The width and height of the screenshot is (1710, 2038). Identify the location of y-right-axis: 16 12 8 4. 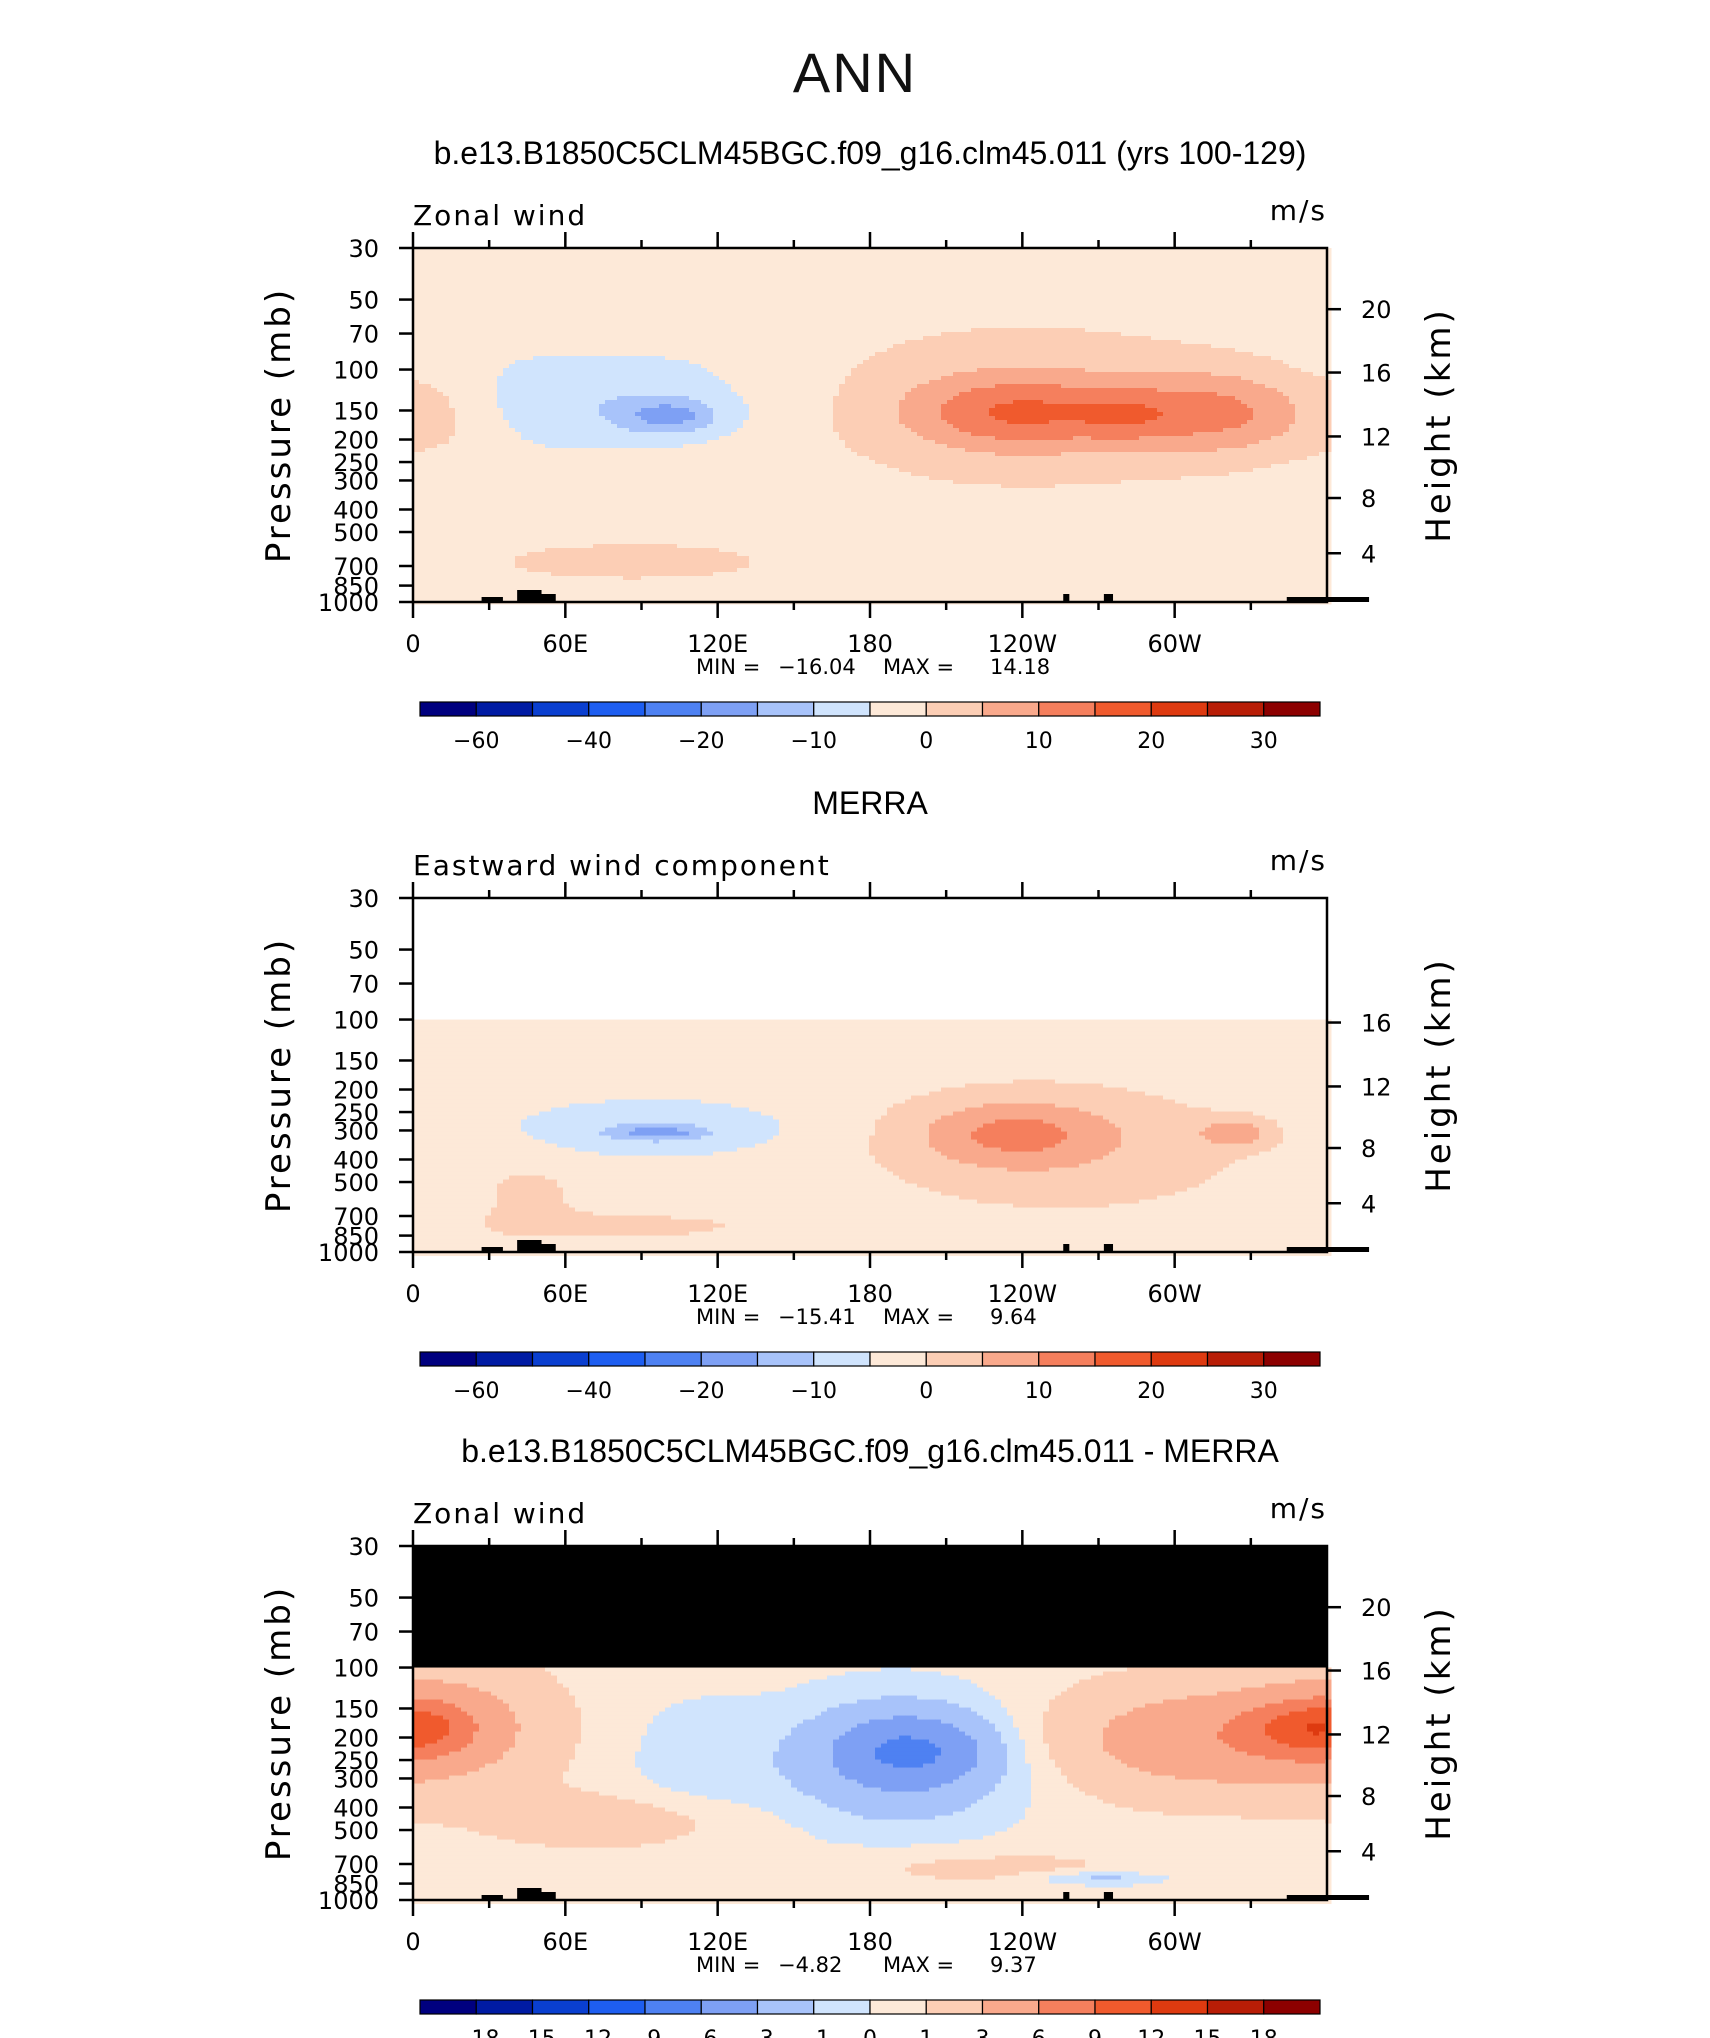
(1359, 1114).